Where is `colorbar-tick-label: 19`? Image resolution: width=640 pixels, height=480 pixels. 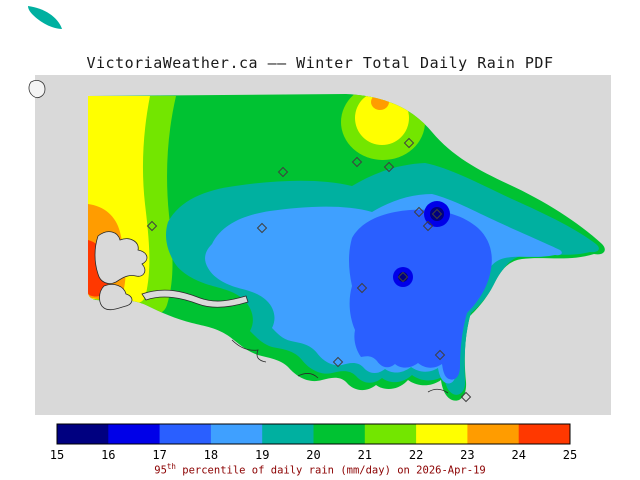 colorbar-tick-label: 19 is located at coordinates (262, 455).